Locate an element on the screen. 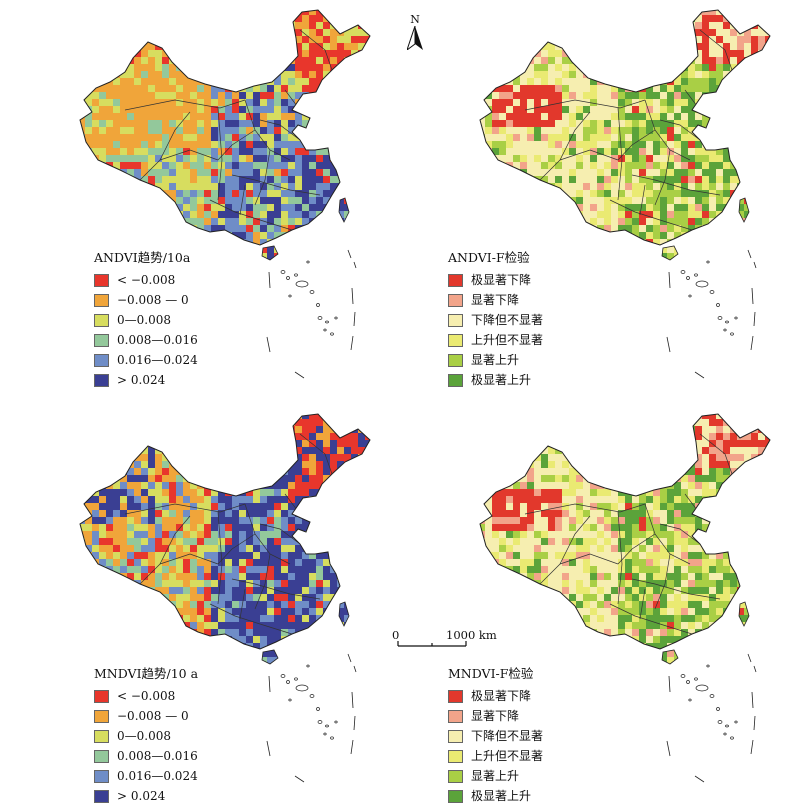 The width and height of the screenshot is (800, 806). scale-bar-line is located at coordinates (432, 644).